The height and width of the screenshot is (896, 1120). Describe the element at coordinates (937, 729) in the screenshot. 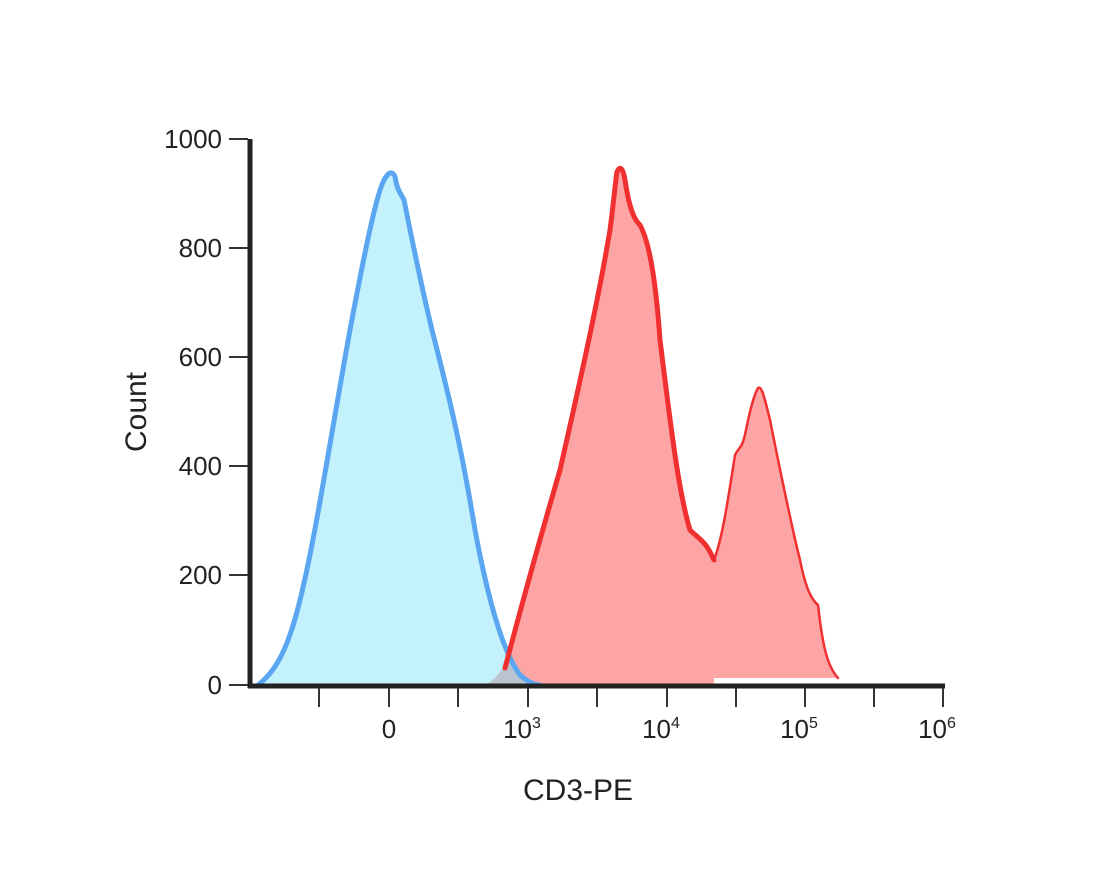

I see `x-tick-label: 106` at that location.